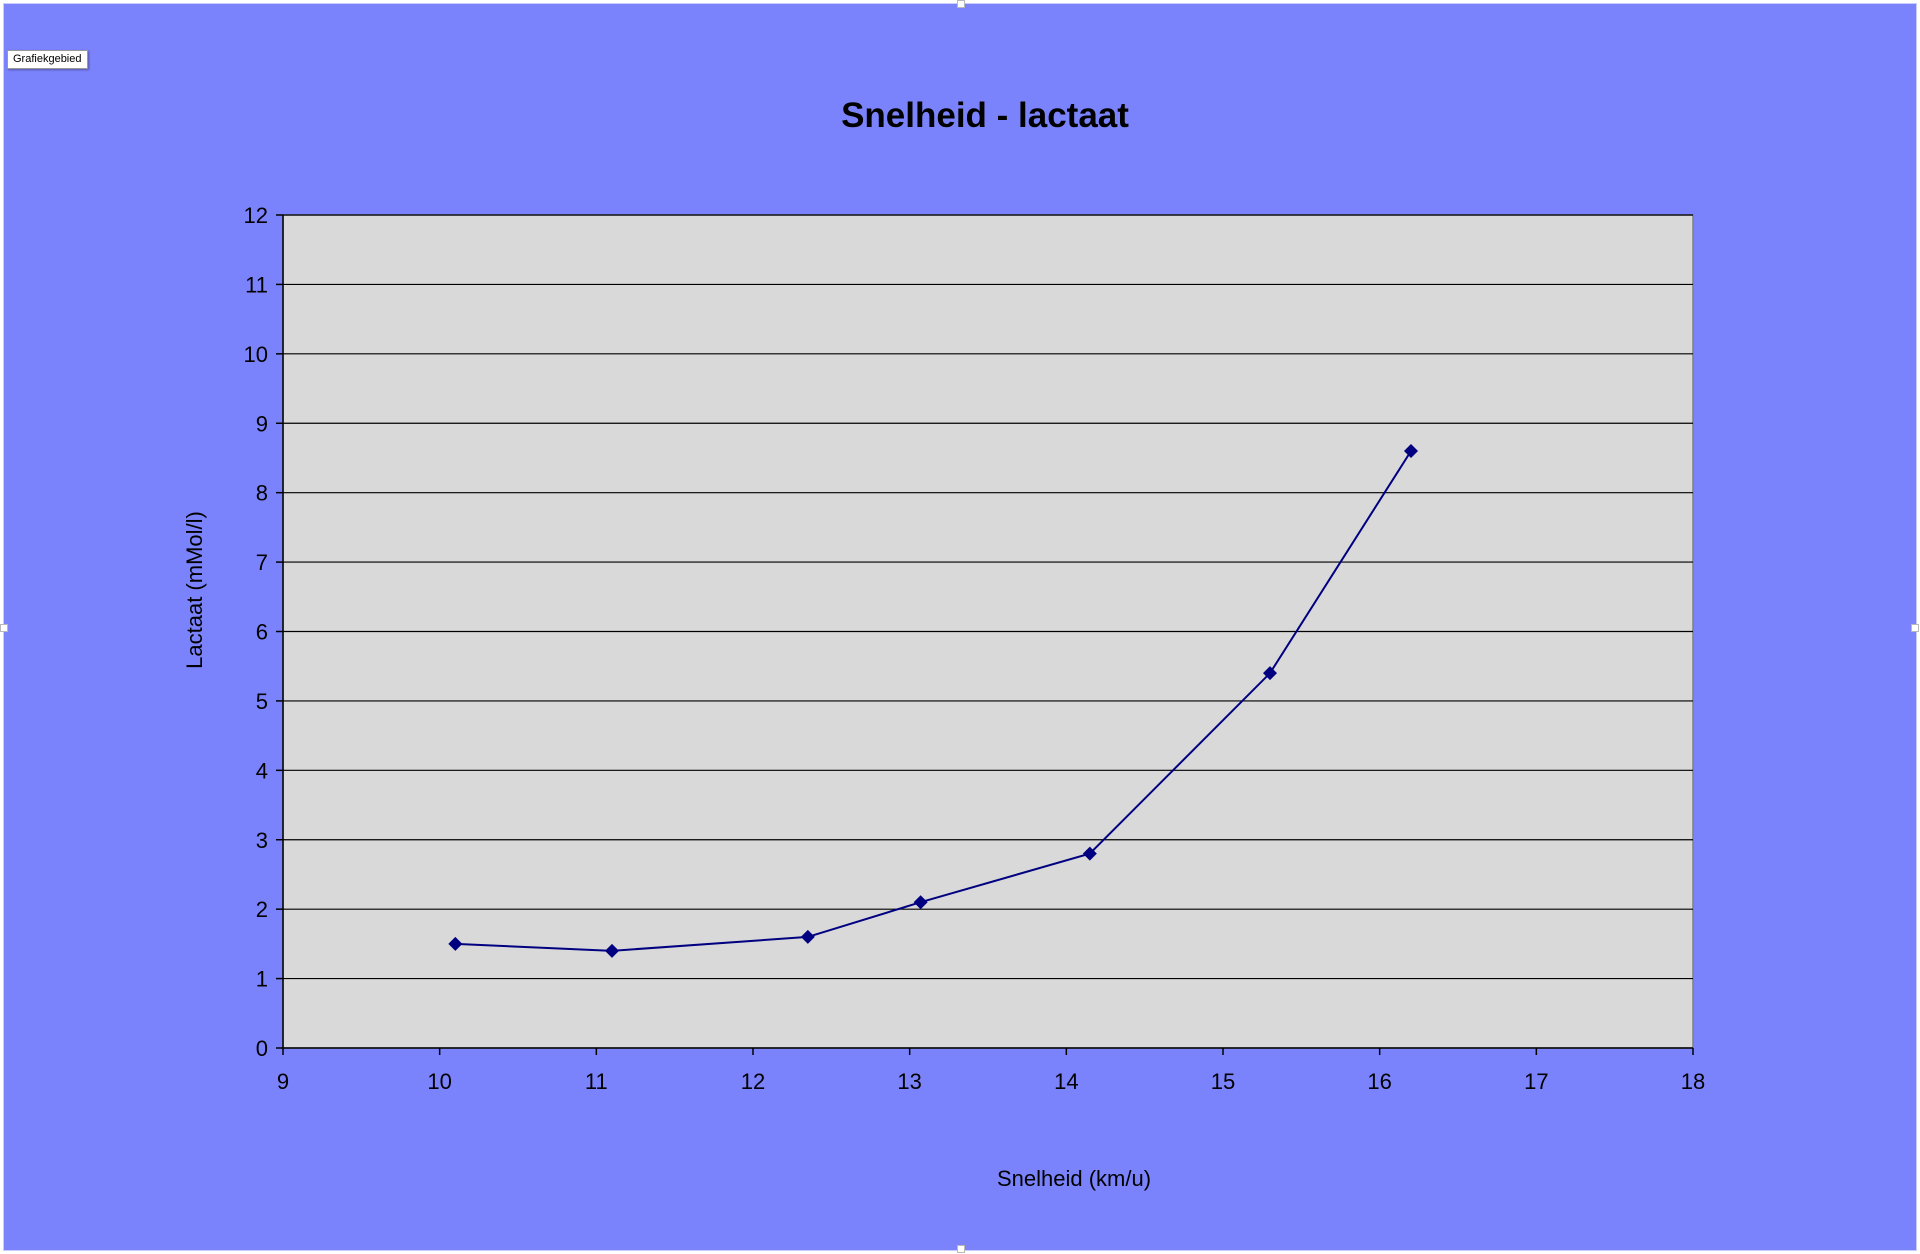 The image size is (1920, 1254). I want to click on x-tick-label: 11, so click(596, 1081).